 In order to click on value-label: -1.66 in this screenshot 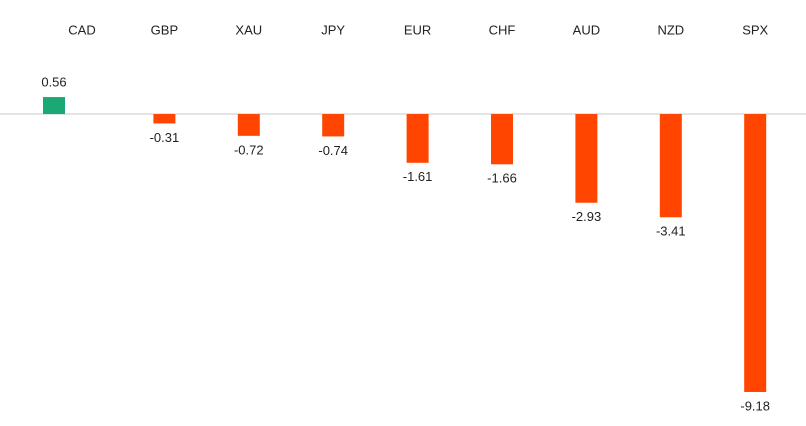, I will do `click(502, 178)`.